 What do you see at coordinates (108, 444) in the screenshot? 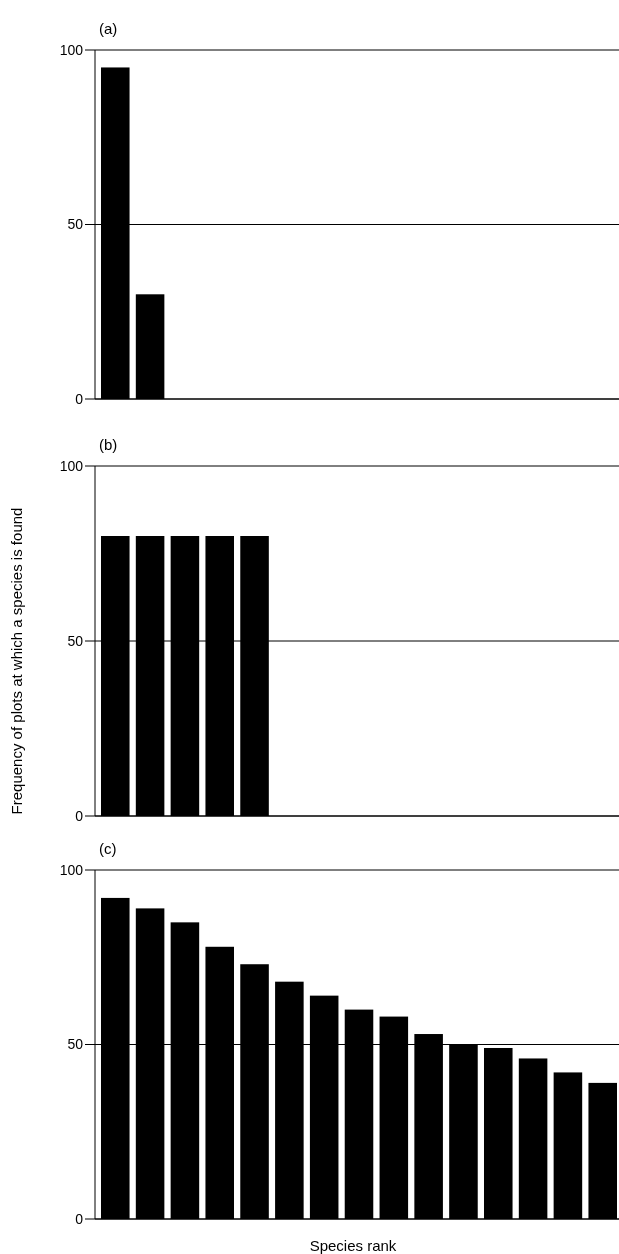
I see `chart-title: (b)` at bounding box center [108, 444].